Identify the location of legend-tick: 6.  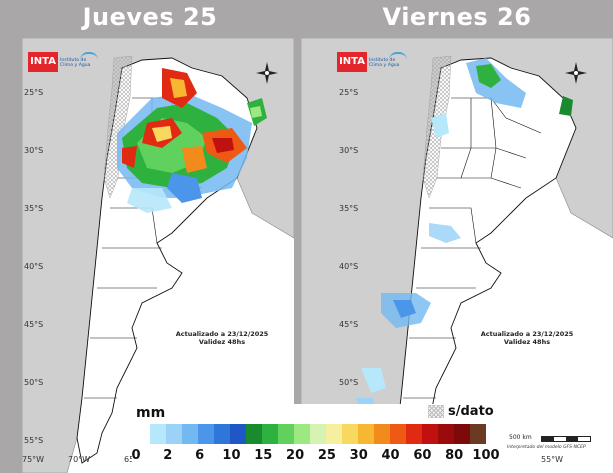
(200, 455).